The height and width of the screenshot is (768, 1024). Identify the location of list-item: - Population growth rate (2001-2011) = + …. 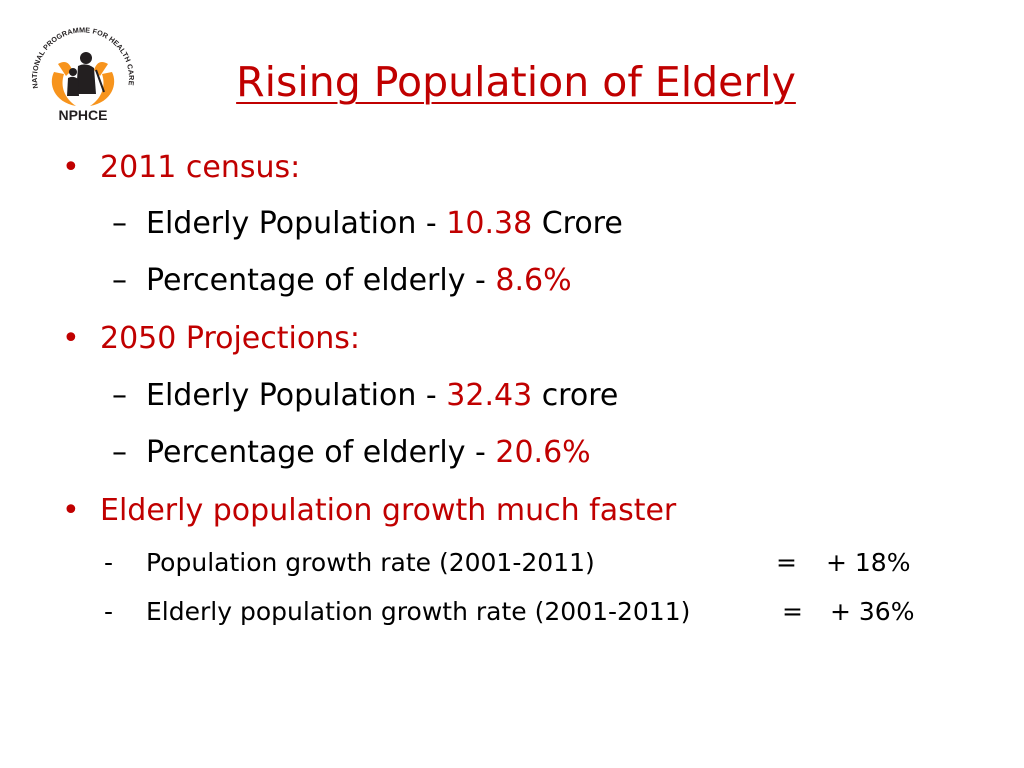
(507, 562).